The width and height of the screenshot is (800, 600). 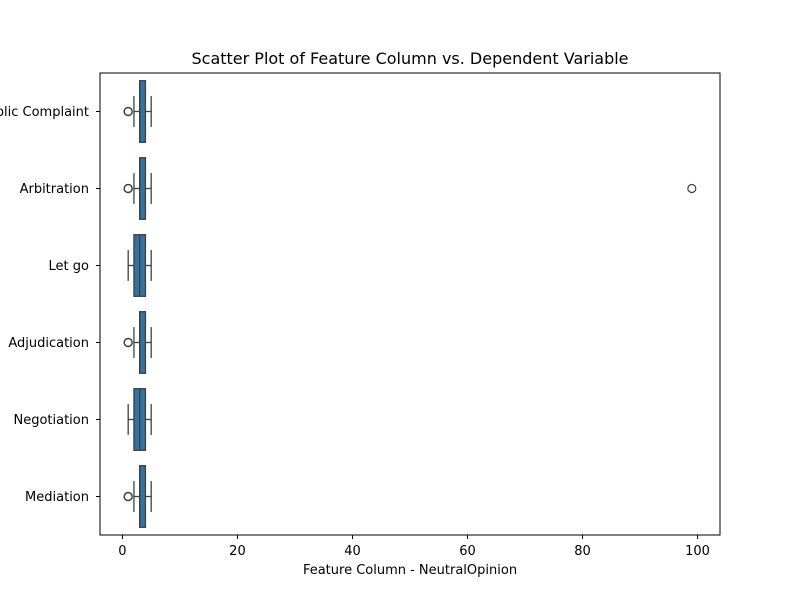 I want to click on y-tick-label: Adjudication, so click(x=48, y=343).